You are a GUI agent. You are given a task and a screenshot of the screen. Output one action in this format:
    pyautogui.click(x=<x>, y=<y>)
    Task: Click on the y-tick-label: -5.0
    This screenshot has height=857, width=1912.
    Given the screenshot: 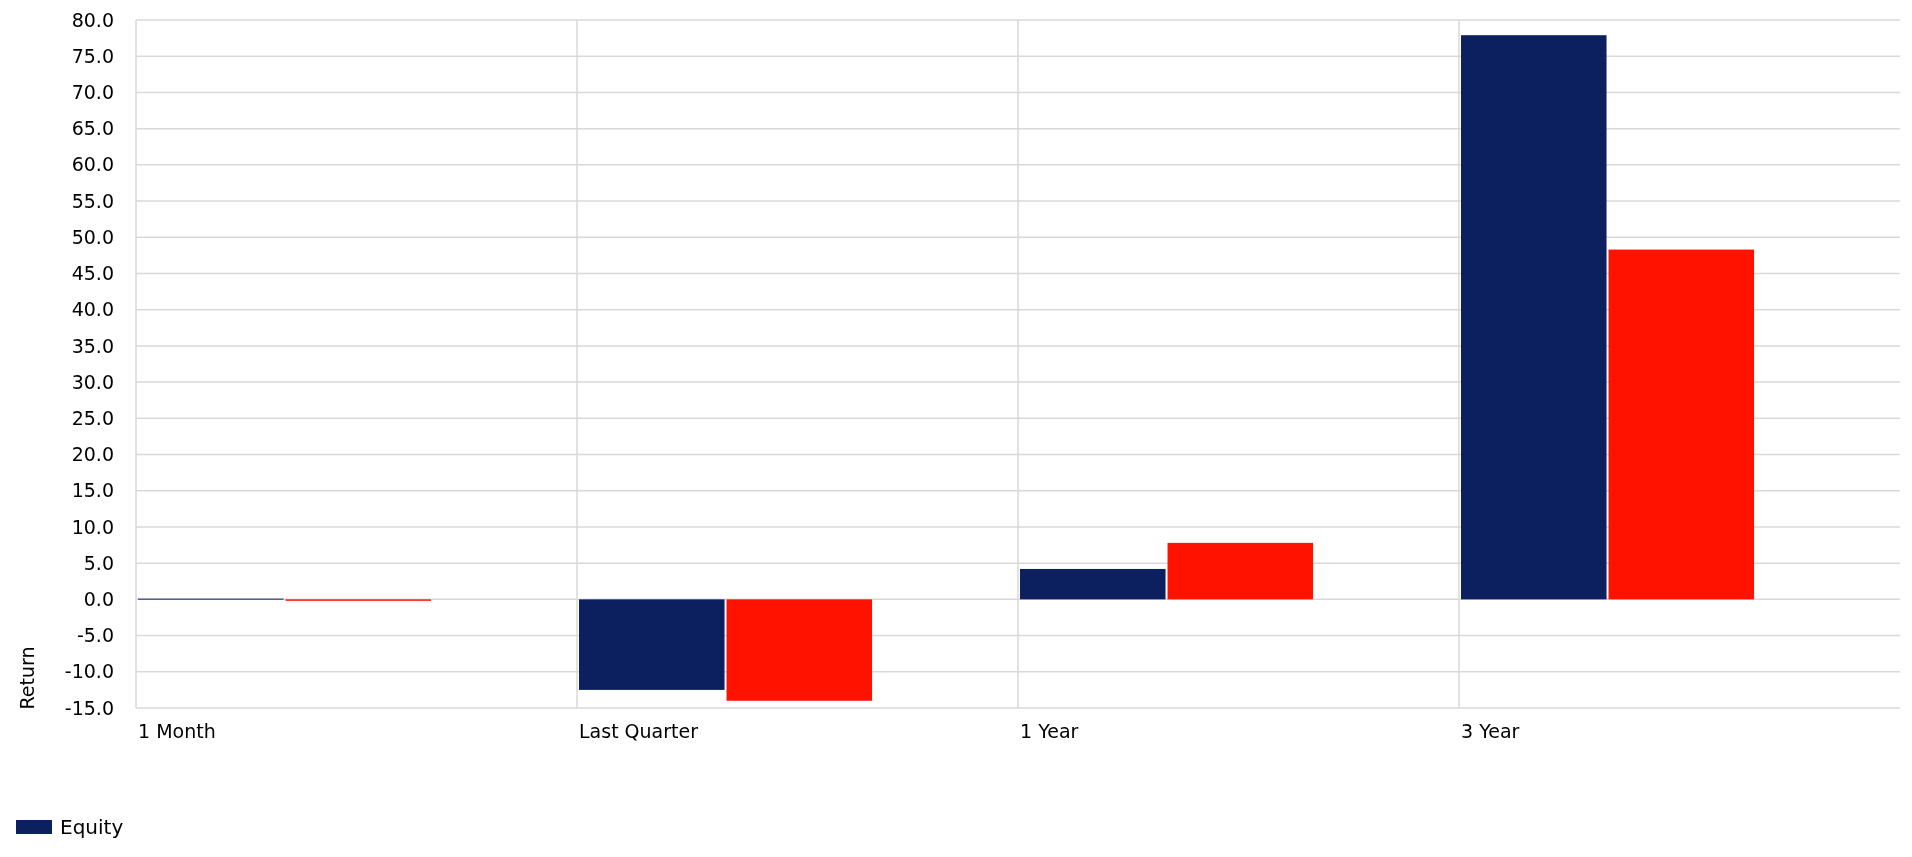 What is the action you would take?
    pyautogui.click(x=95, y=635)
    